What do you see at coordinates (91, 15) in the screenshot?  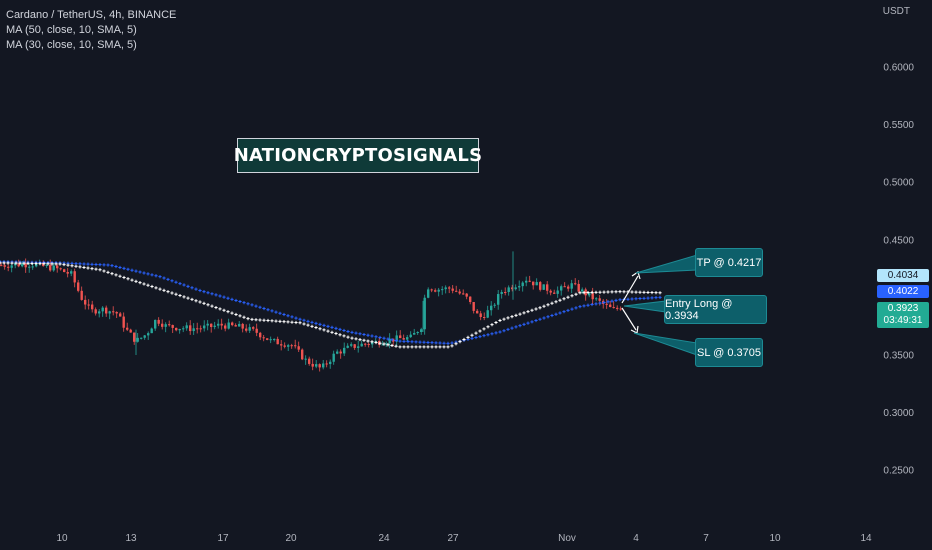 I see `symbol-title: Cardano / TetherUS, 4h, BINANCE` at bounding box center [91, 15].